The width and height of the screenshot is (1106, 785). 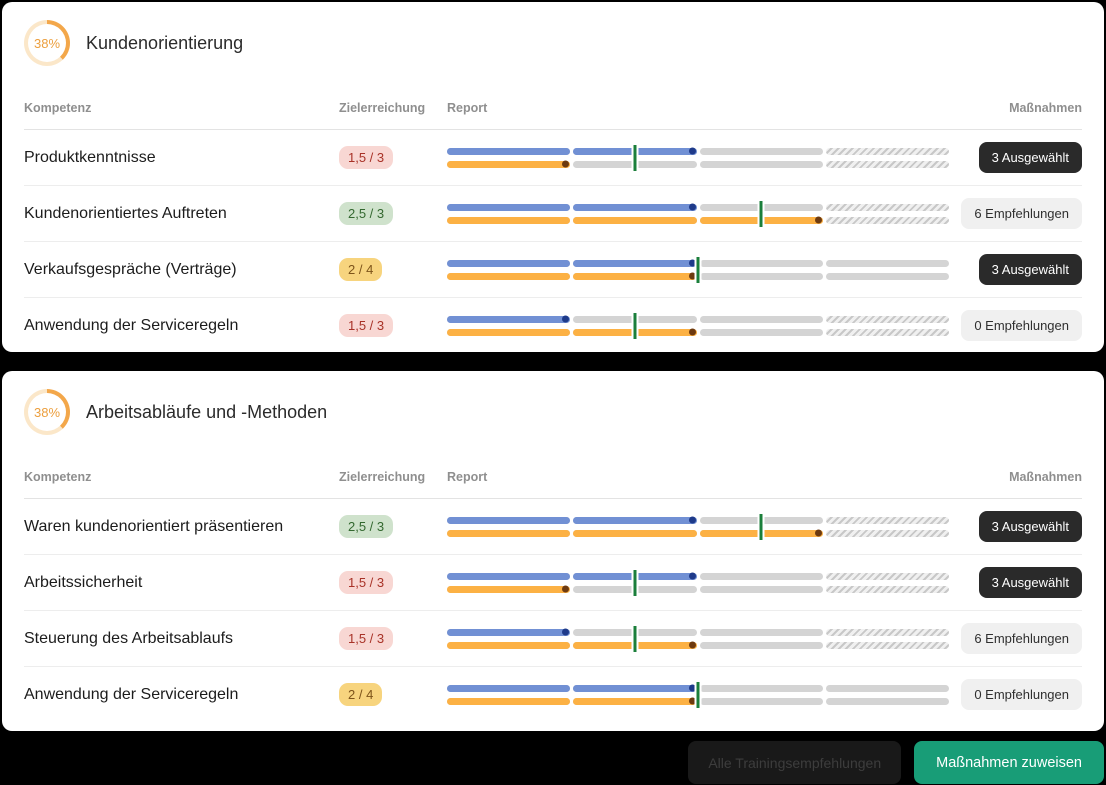 I want to click on card-title: Arbeitsabläufe und -Methoden, so click(x=207, y=411).